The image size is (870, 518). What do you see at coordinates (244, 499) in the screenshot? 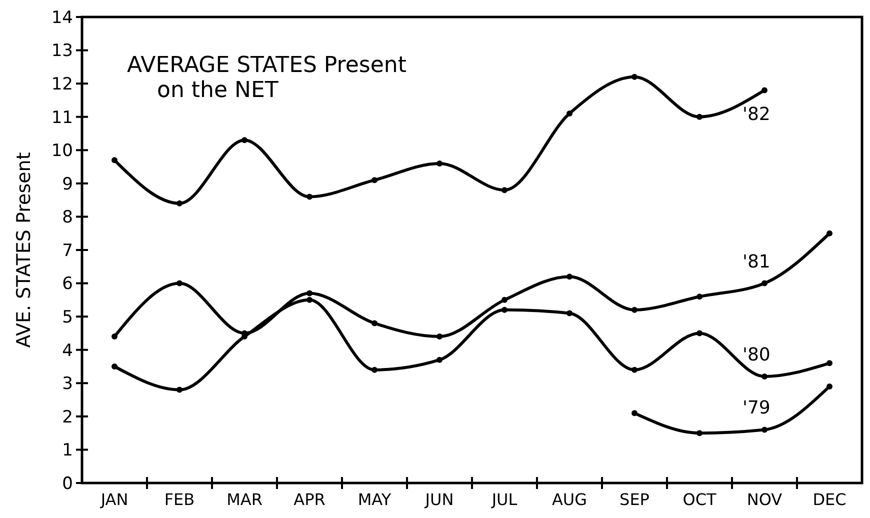
I see `x-tick-label: MAR` at bounding box center [244, 499].